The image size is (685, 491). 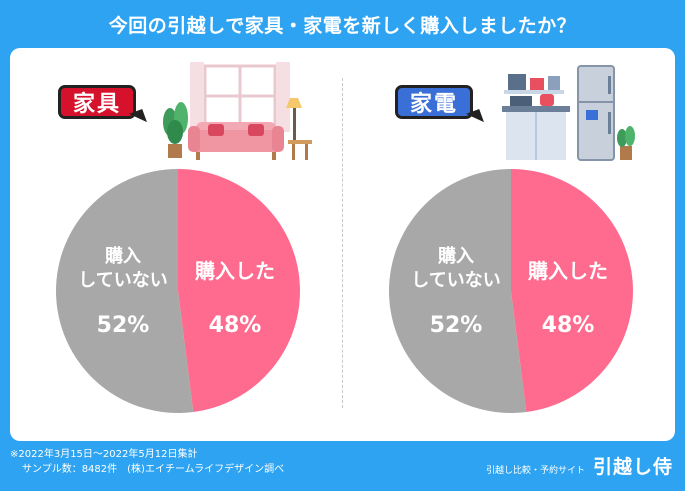 What do you see at coordinates (342, 25) in the screenshot?
I see `page-title: 今回の引越しで家具・家電を新しく購入しましたか？` at bounding box center [342, 25].